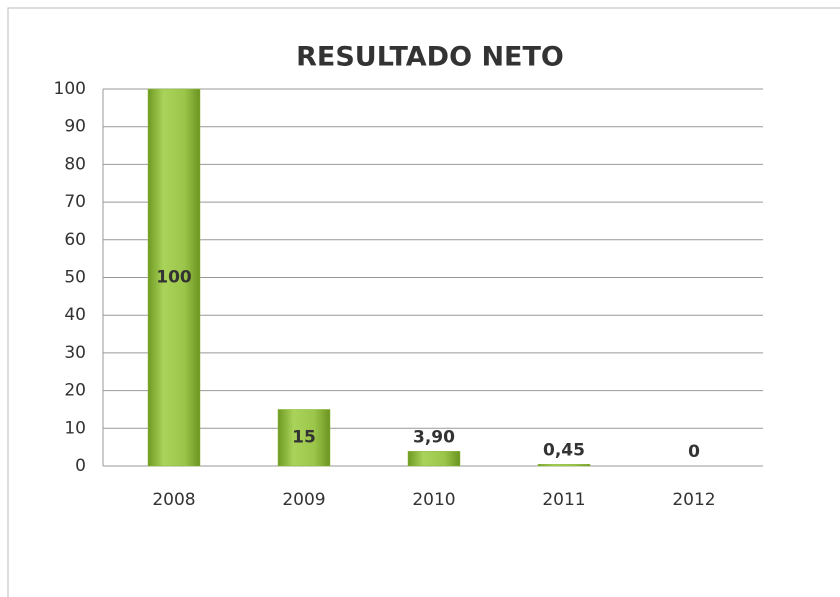 The image size is (840, 597). Describe the element at coordinates (173, 500) in the screenshot. I see `x-tick-label: 2008` at that location.